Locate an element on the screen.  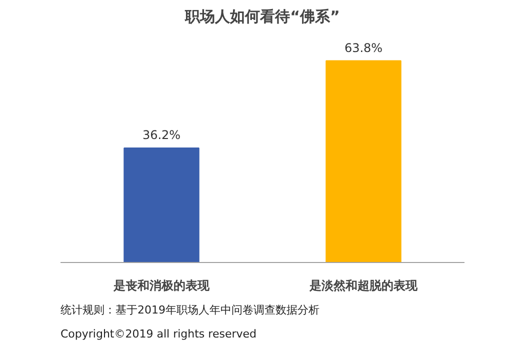
chart-title: 职场人如何看待“佛系” is located at coordinates (262, 17).